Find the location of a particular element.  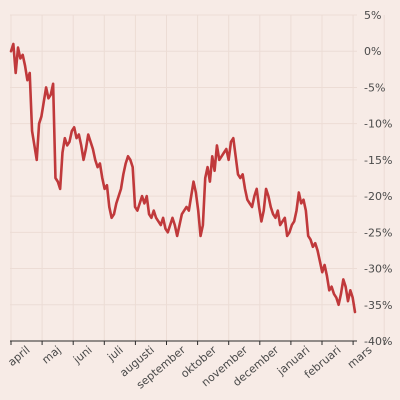

x-tick-label: juli is located at coordinates (114, 353).